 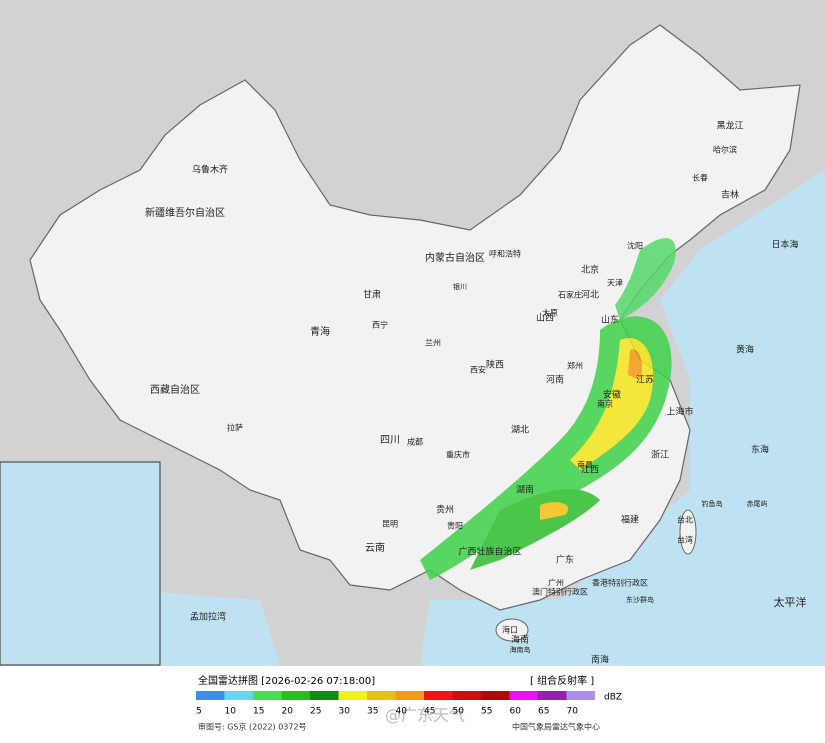 What do you see at coordinates (620, 583) in the screenshot?
I see `place-label: 香港特别行政区` at bounding box center [620, 583].